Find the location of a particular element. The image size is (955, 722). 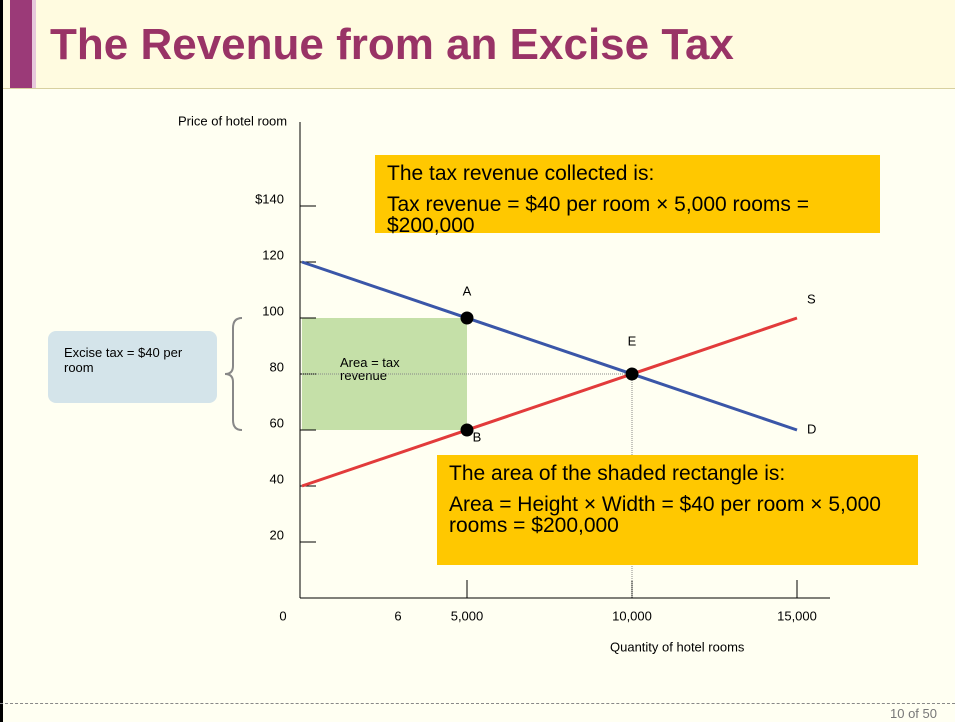

brace is located at coordinates (233, 374).